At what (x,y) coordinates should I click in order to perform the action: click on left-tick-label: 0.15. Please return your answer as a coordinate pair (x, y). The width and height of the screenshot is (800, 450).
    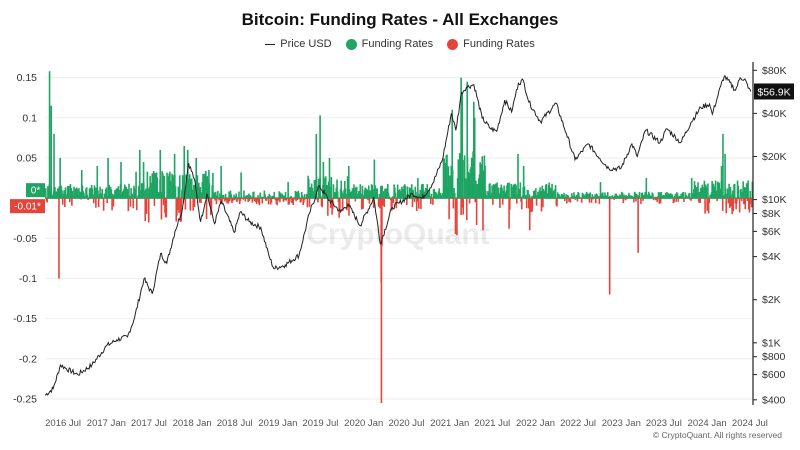
    Looking at the image, I should click on (27, 78).